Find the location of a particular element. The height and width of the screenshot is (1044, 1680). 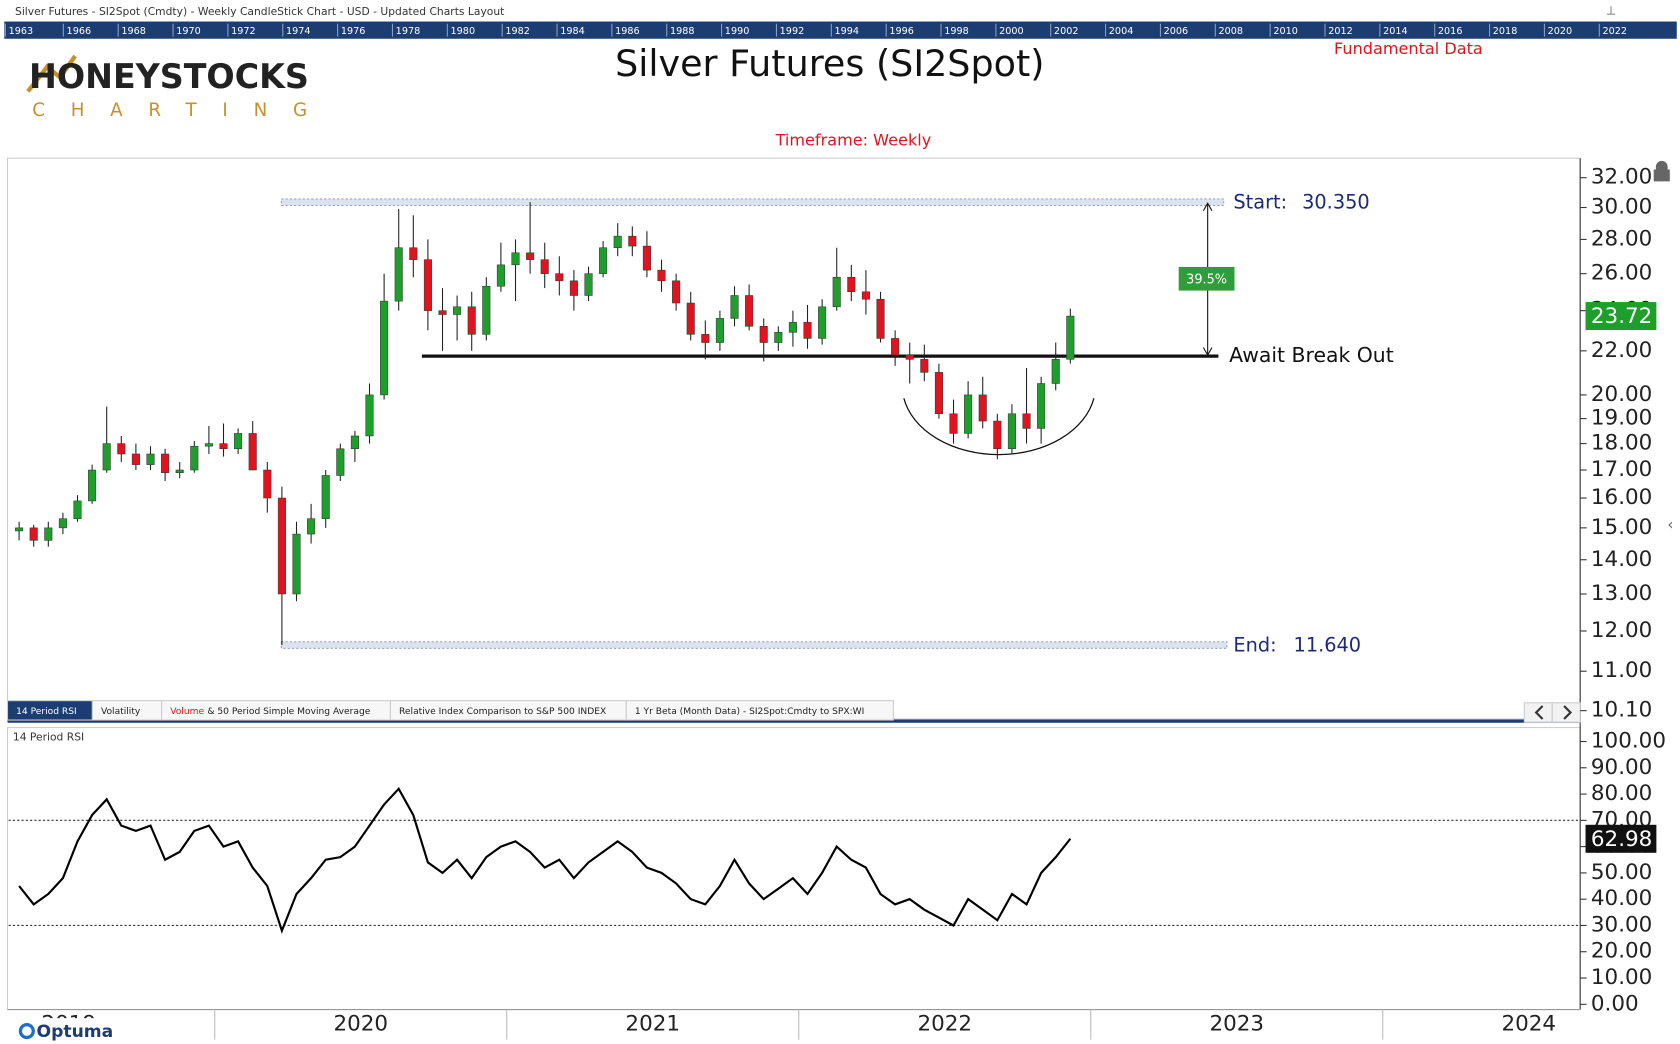

y-tick-label: 10.00 is located at coordinates (1621, 977).